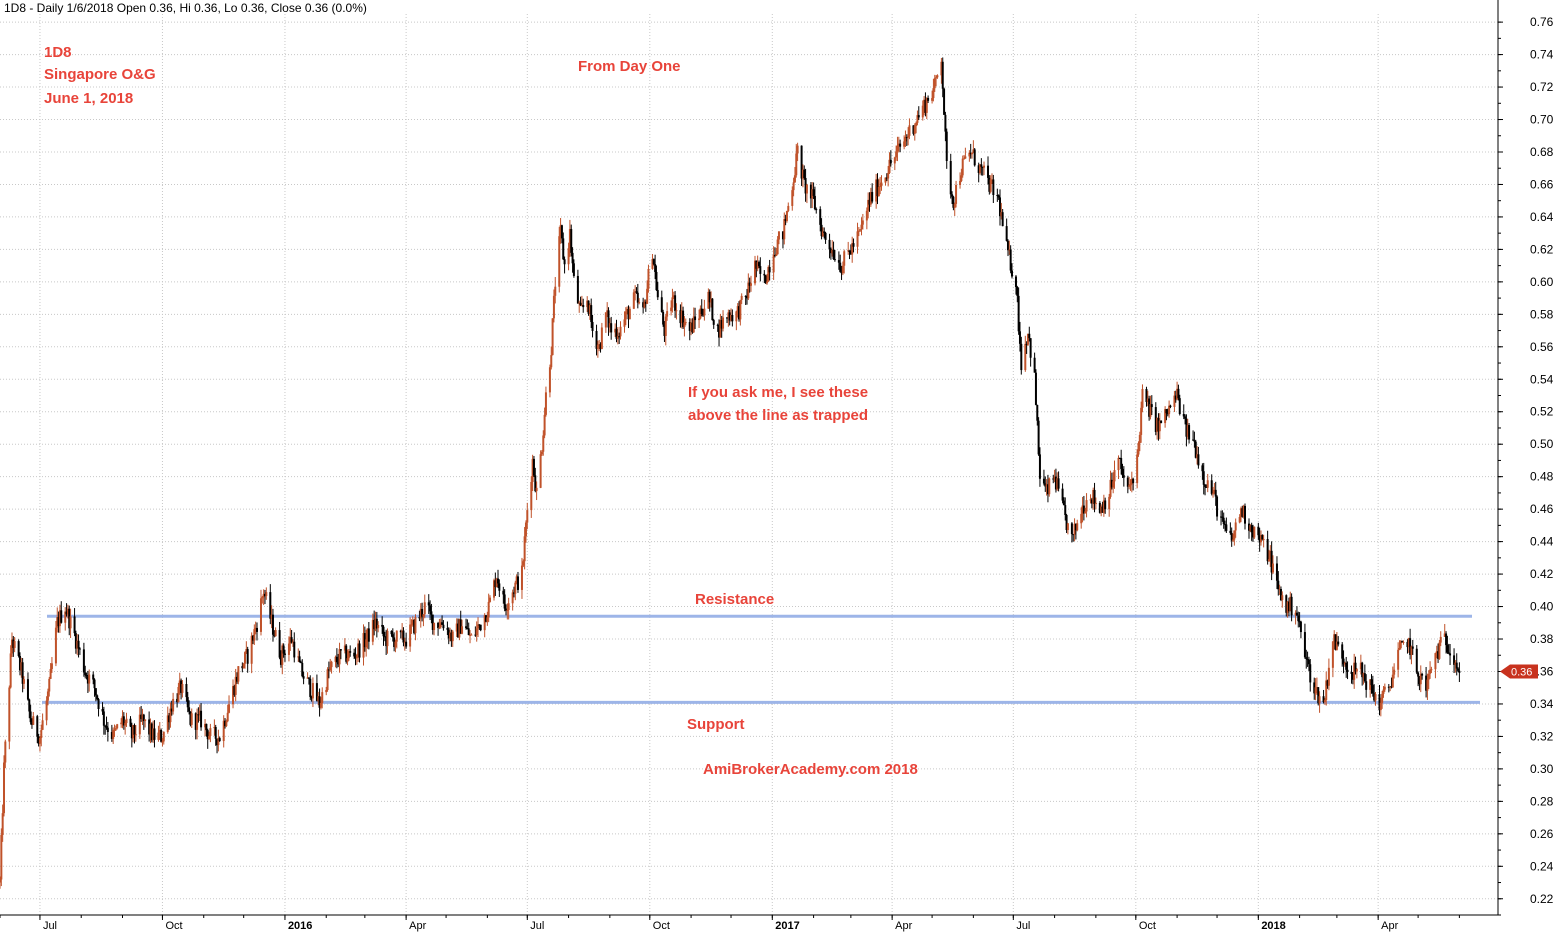  Describe the element at coordinates (716, 724) in the screenshot. I see `support-label: Support` at that location.